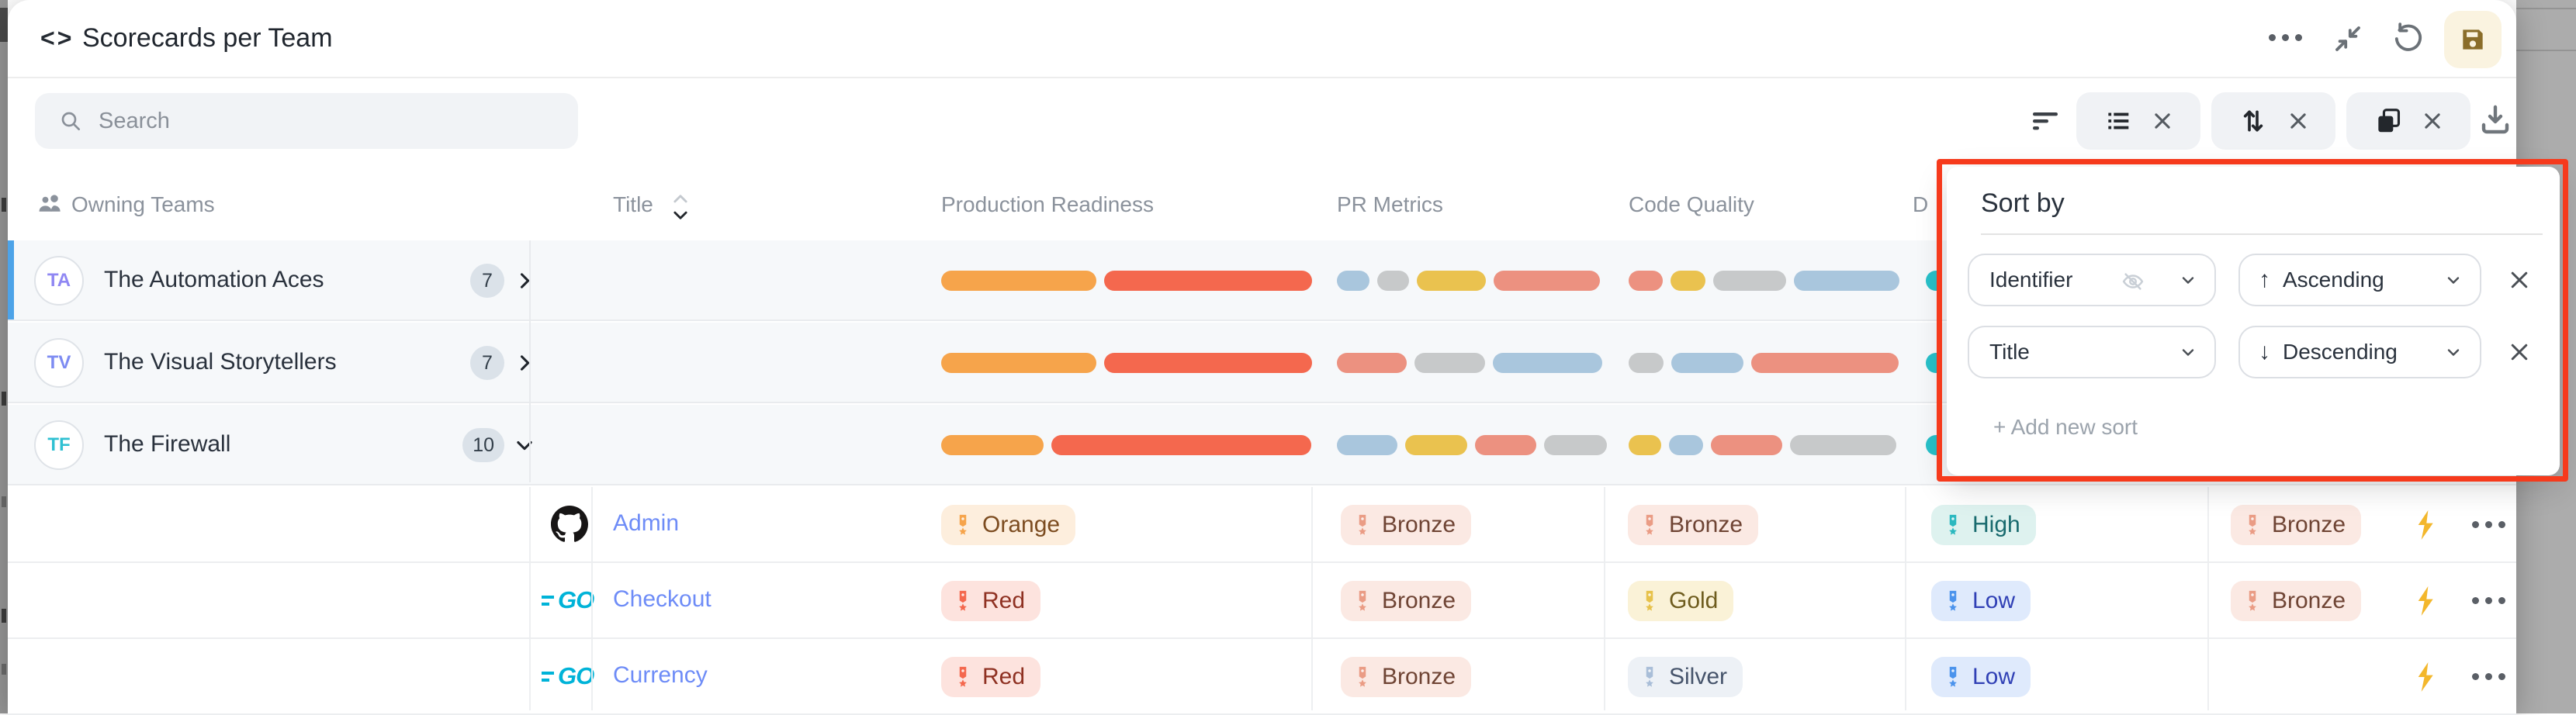 This screenshot has width=2576, height=715. I want to click on sort-field-dropdown-2: Title, so click(2092, 352).